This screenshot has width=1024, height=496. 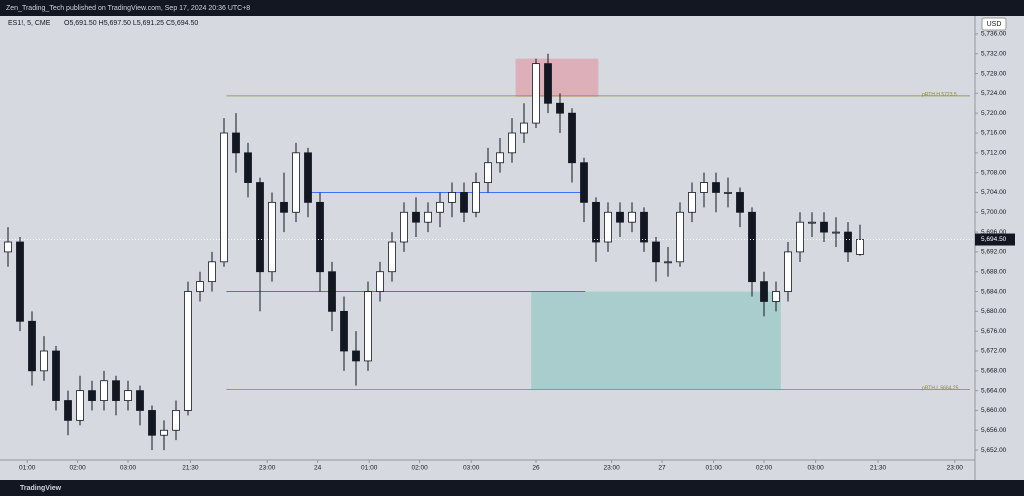 I want to click on top-bar, so click(x=512, y=8).